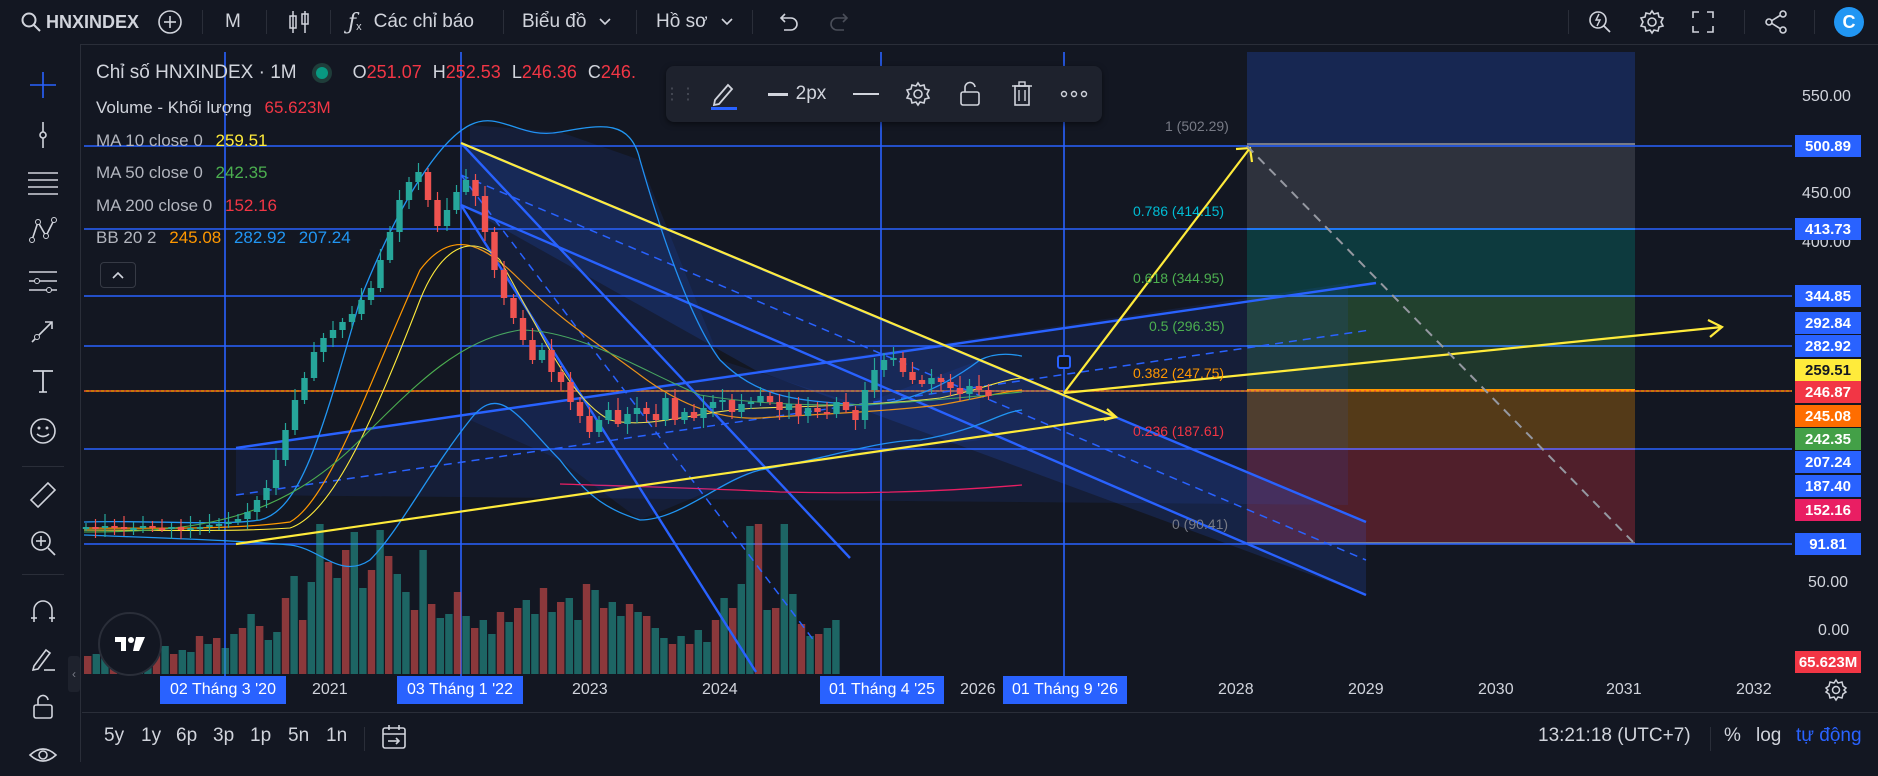 This screenshot has height=776, width=1878. Describe the element at coordinates (337, 735) in the screenshot. I see `range-1n: 1n` at that location.